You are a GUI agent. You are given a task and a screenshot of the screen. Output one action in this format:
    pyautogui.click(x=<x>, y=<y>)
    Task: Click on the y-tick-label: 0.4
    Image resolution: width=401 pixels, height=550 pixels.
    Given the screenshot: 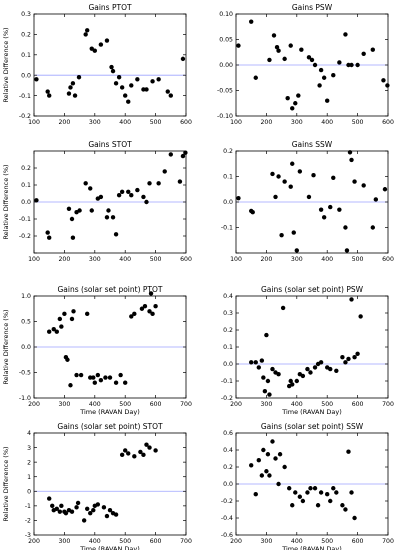 What is the action you would take?
    pyautogui.click(x=228, y=296)
    